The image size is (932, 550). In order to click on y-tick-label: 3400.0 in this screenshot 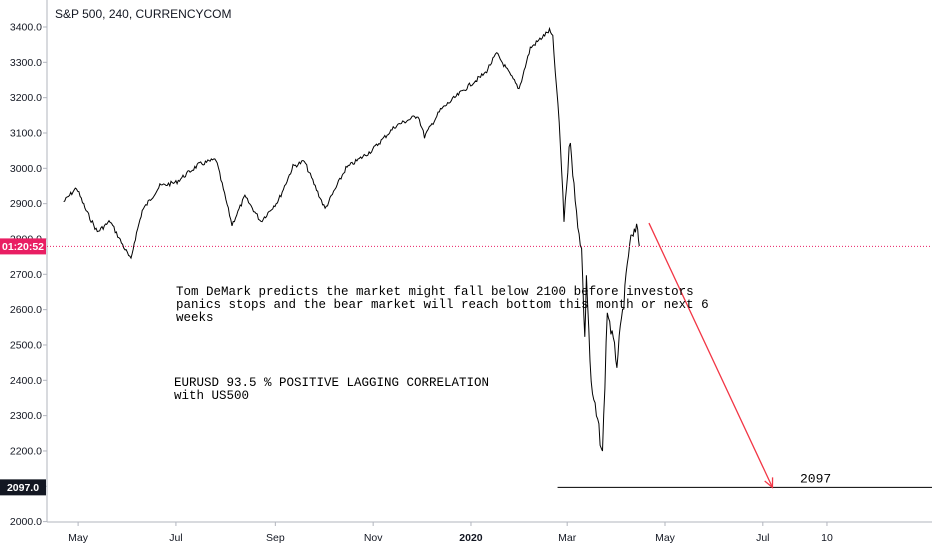, I will do `click(26, 28)`.